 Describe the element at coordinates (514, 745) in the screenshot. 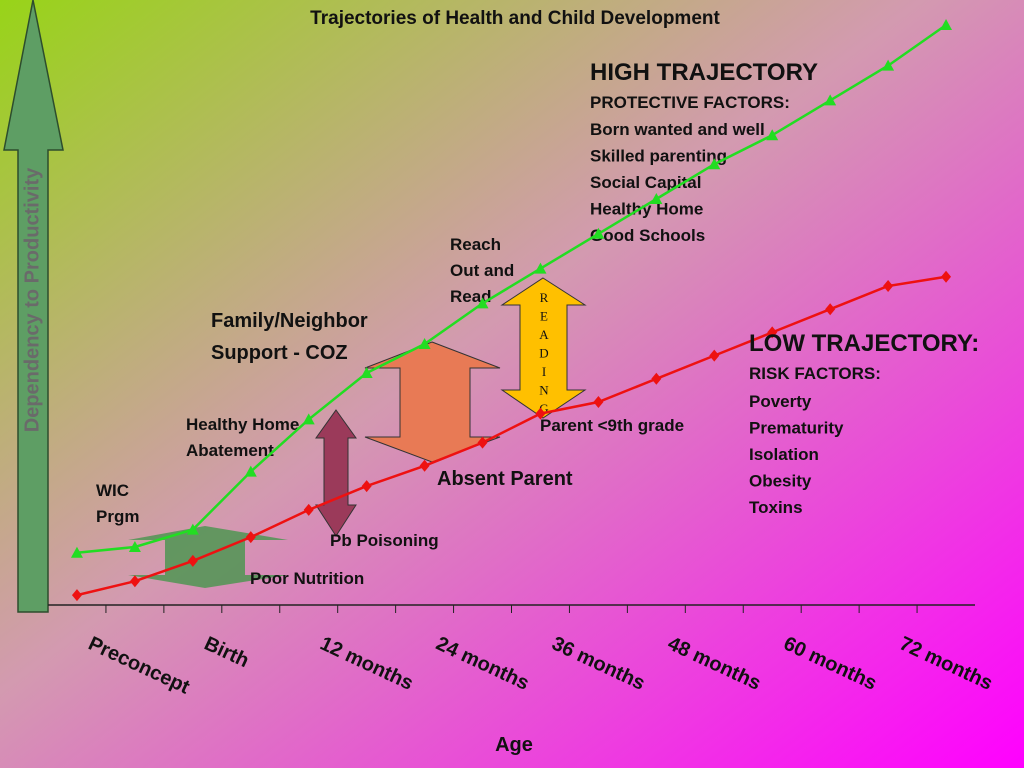

I see `x-axis-label: Age` at that location.